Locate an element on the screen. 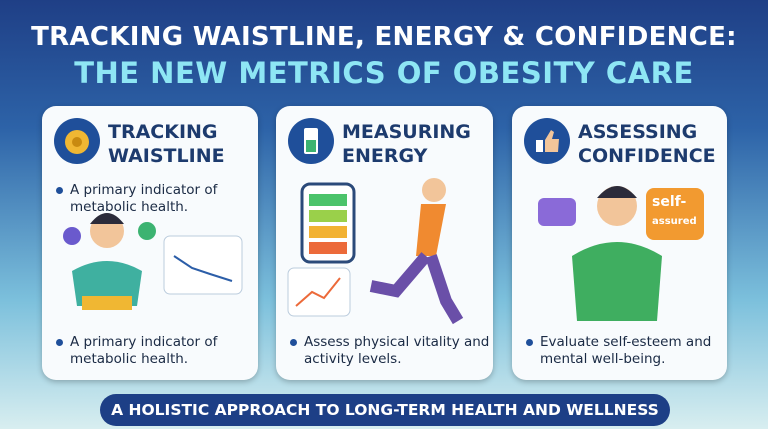  speech-bubble: self-assured is located at coordinates (674, 210).